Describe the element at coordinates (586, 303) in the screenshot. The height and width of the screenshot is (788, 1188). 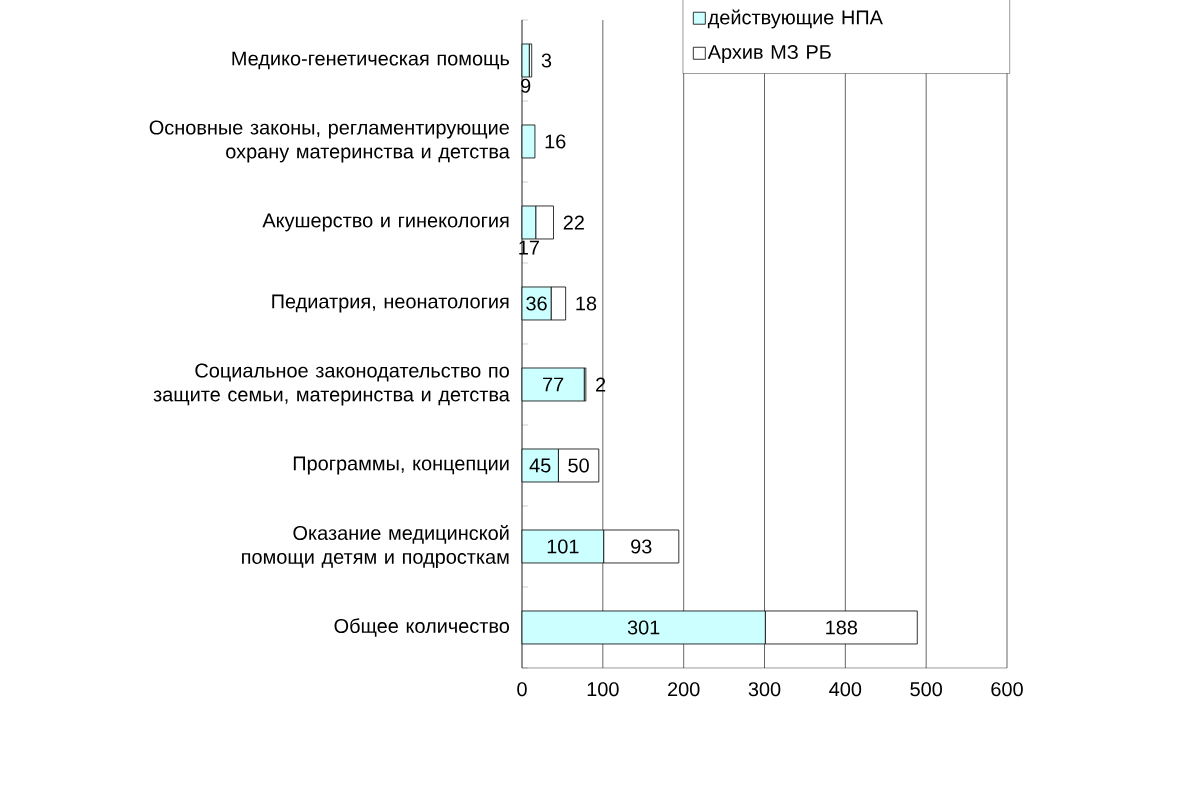
I see `data-label: 18` at that location.